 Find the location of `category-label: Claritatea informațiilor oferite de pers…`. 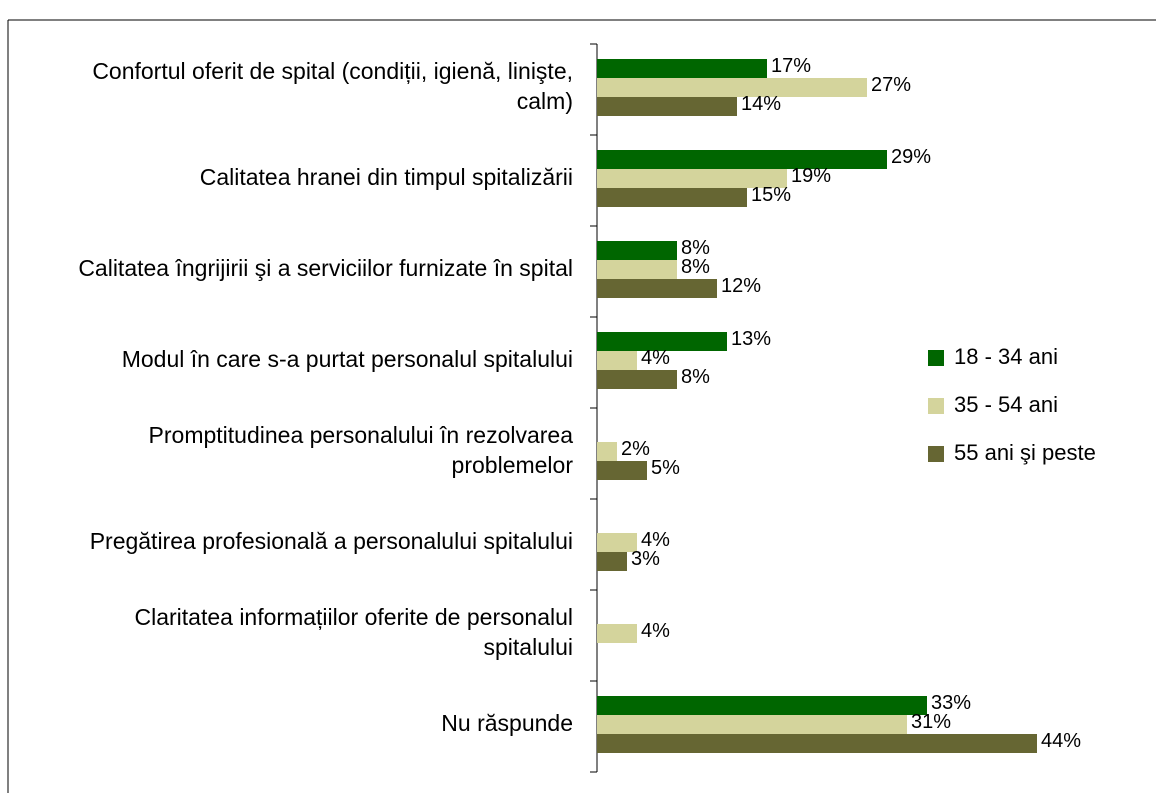

category-label: Claritatea informațiilor oferite de pers… is located at coordinates (354, 631).